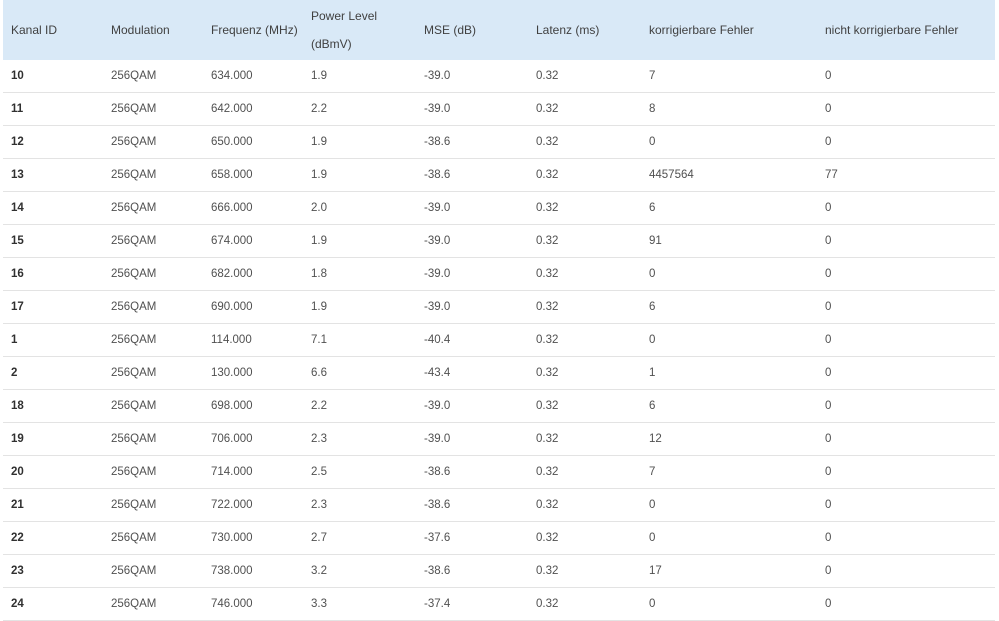 This screenshot has height=621, width=999. I want to click on cell-power-level: 3.2, so click(359, 571).